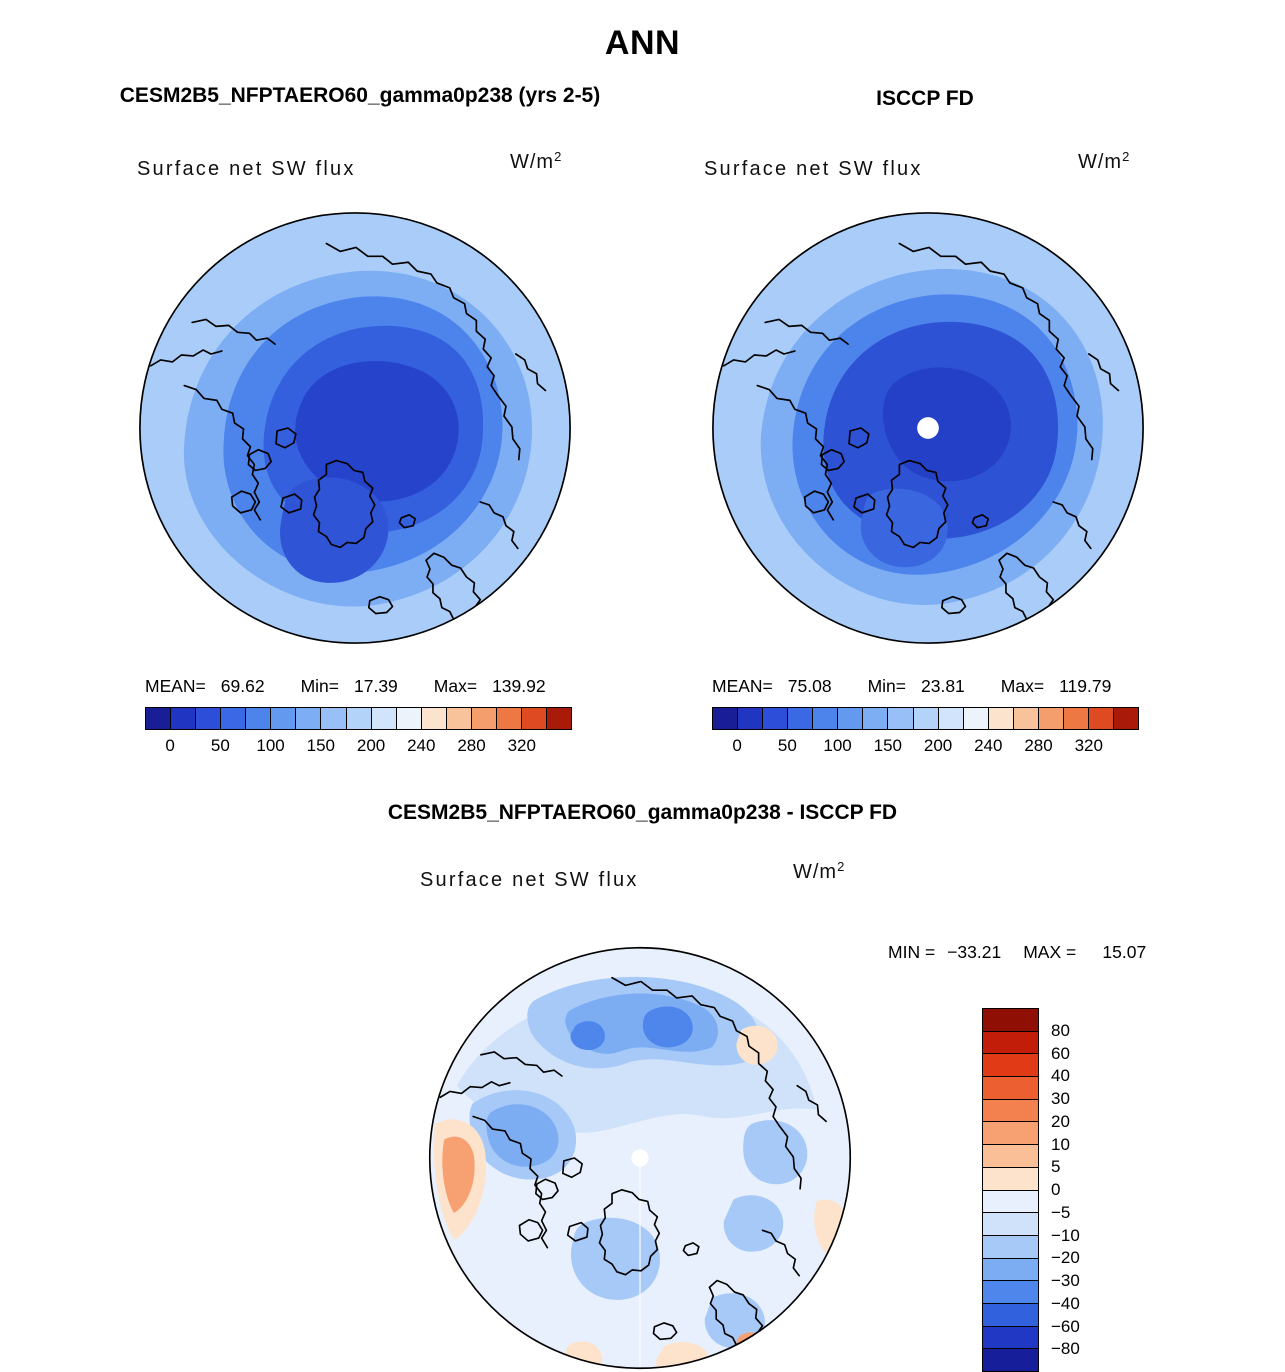 This screenshot has height=1372, width=1285. Describe the element at coordinates (1065, 1303) in the screenshot. I see `colorbar-tick-label: −40` at that location.